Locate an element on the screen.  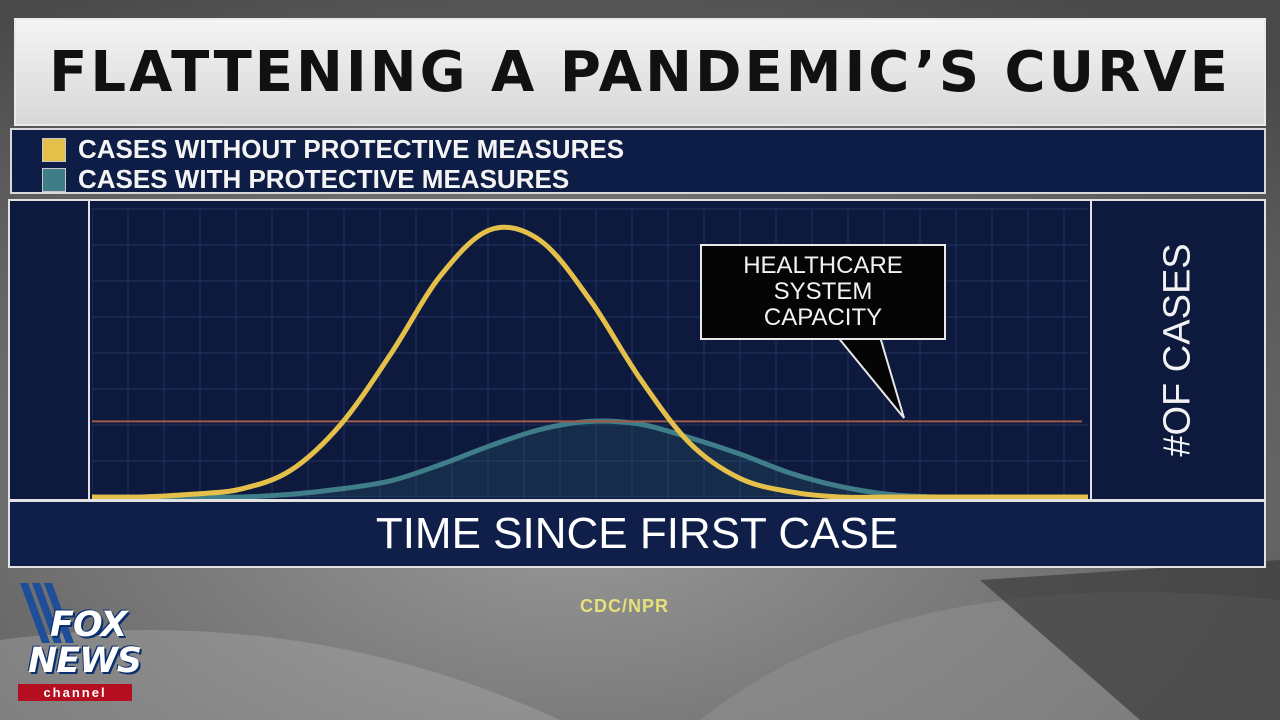
x-axis-panel: TIME SINCE FIRST CASE is located at coordinates (637, 534).